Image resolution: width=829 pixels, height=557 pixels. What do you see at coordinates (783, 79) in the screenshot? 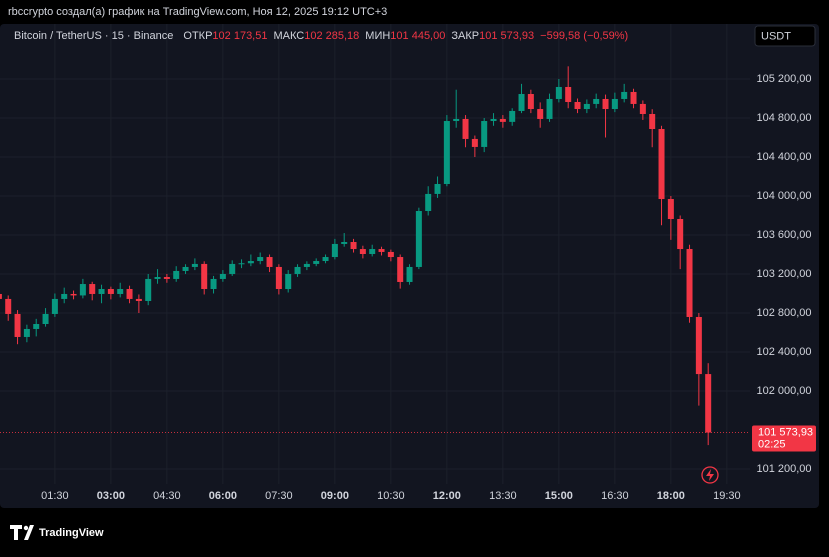
I see `y-tick-label: 105 200,00` at bounding box center [783, 79].